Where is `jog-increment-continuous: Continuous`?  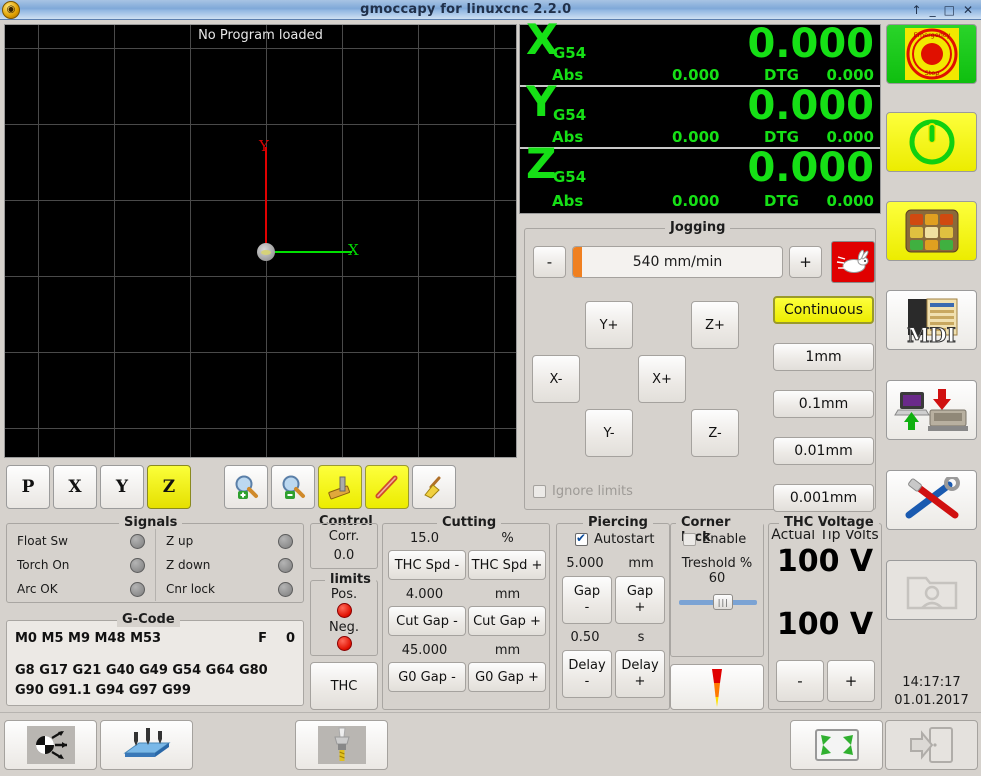 jog-increment-continuous: Continuous is located at coordinates (823, 310).